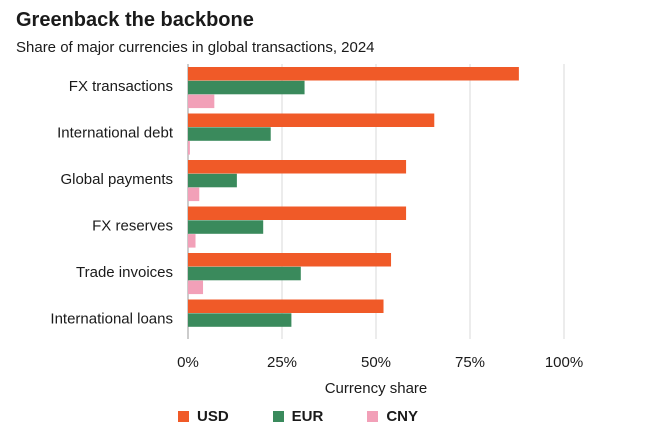  Describe the element at coordinates (135, 20) in the screenshot. I see `chart-title: Greenback the backbone` at that location.